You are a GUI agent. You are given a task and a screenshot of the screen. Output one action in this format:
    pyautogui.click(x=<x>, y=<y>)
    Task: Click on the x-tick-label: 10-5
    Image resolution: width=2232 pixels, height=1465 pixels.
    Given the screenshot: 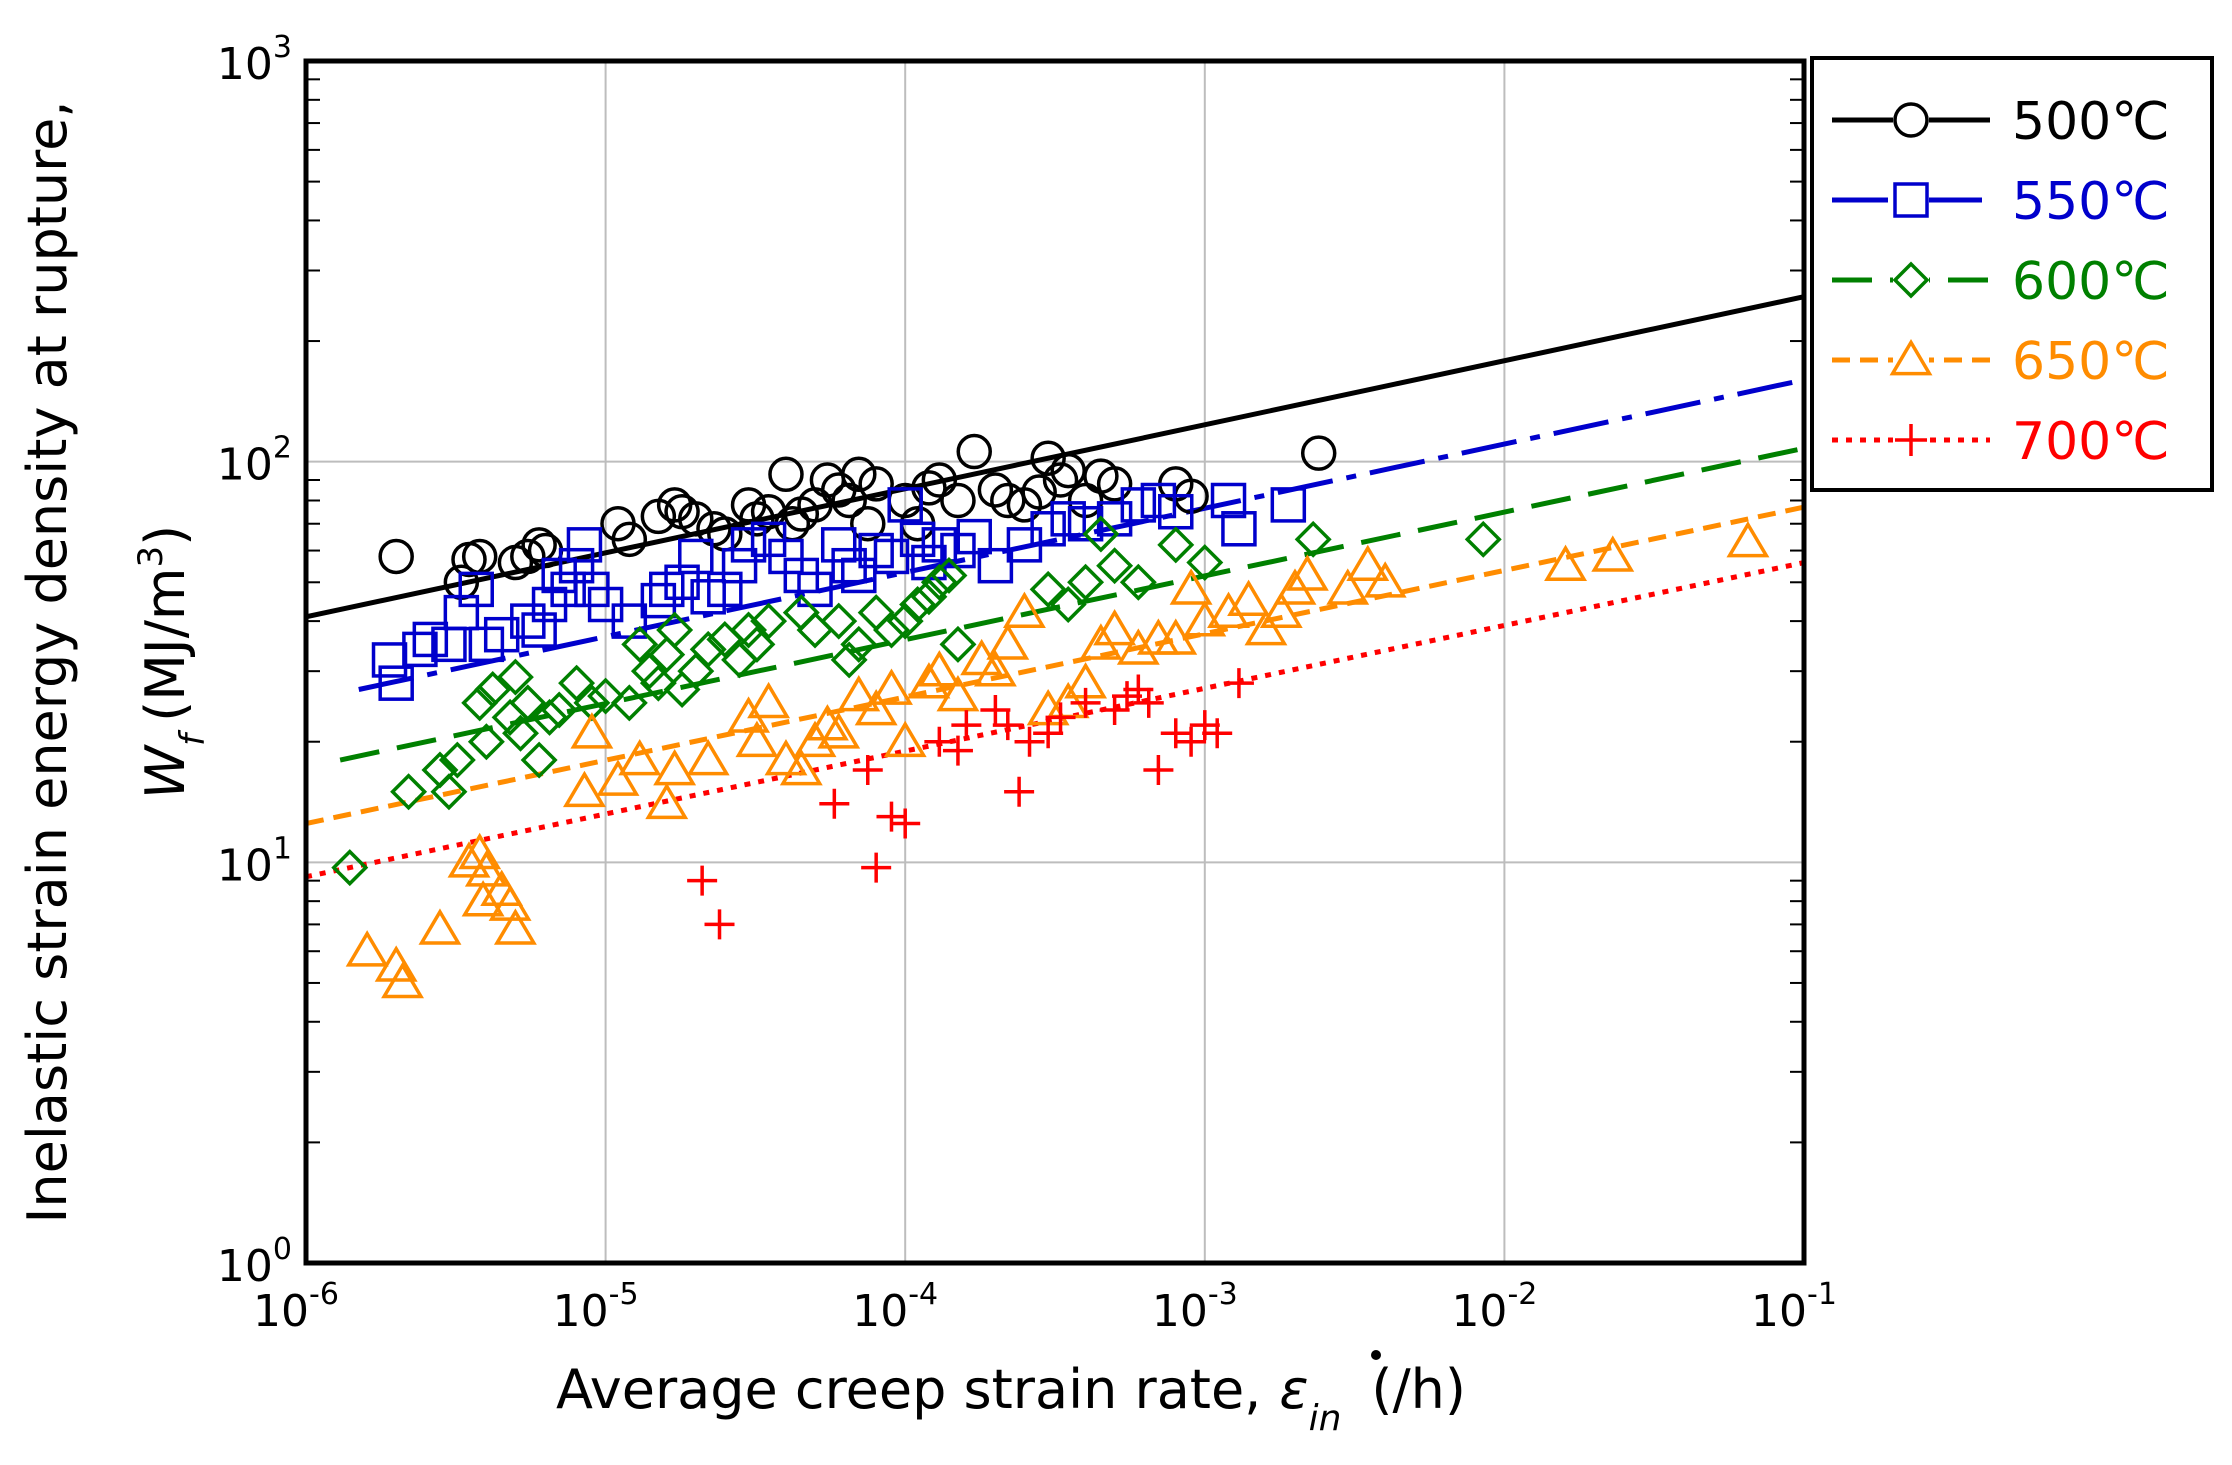 What is the action you would take?
    pyautogui.click(x=596, y=1307)
    